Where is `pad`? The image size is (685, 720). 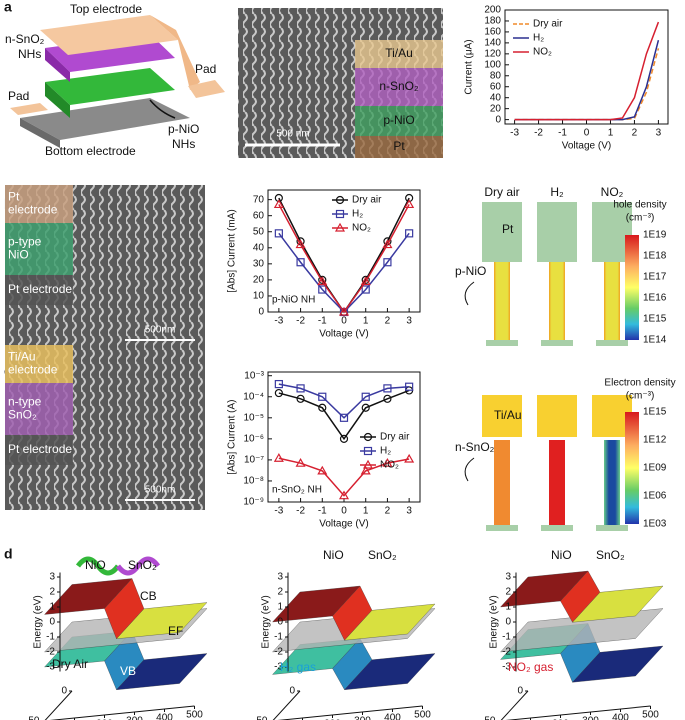 pad is located at coordinates (206, 89).